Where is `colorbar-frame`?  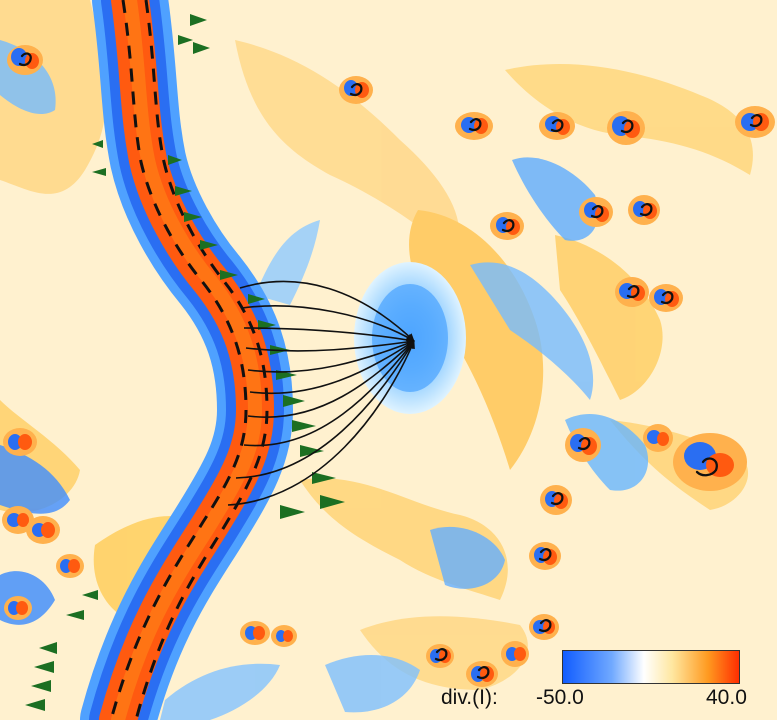 colorbar-frame is located at coordinates (651, 667).